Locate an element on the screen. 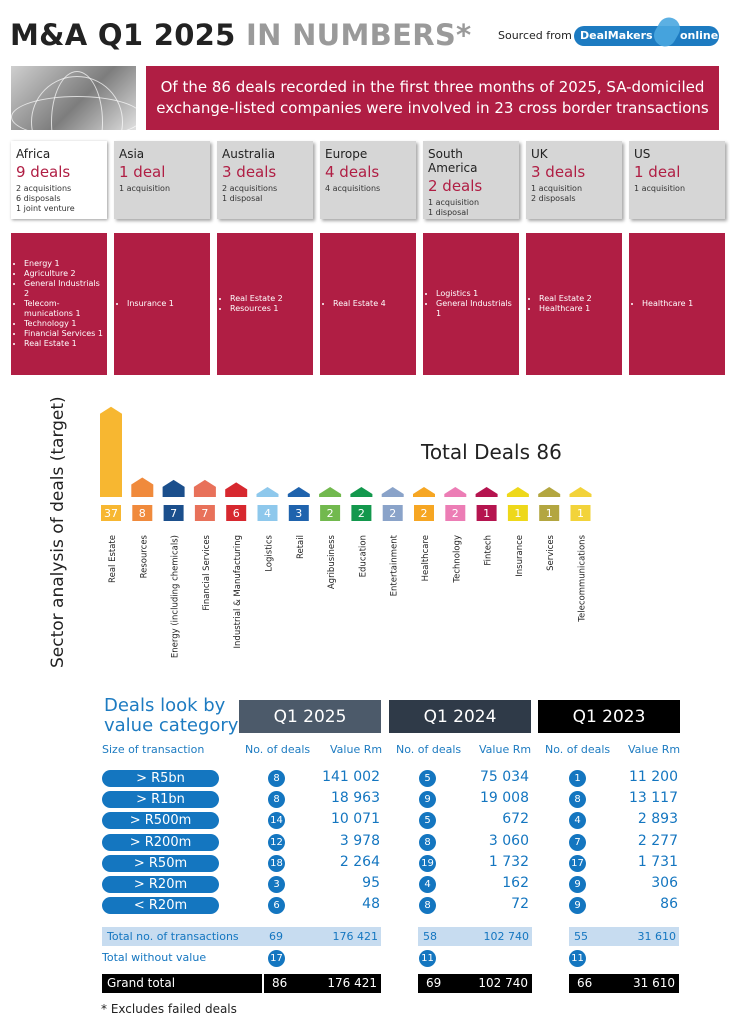 The image size is (730, 1024). value-label: 7 is located at coordinates (204, 513).